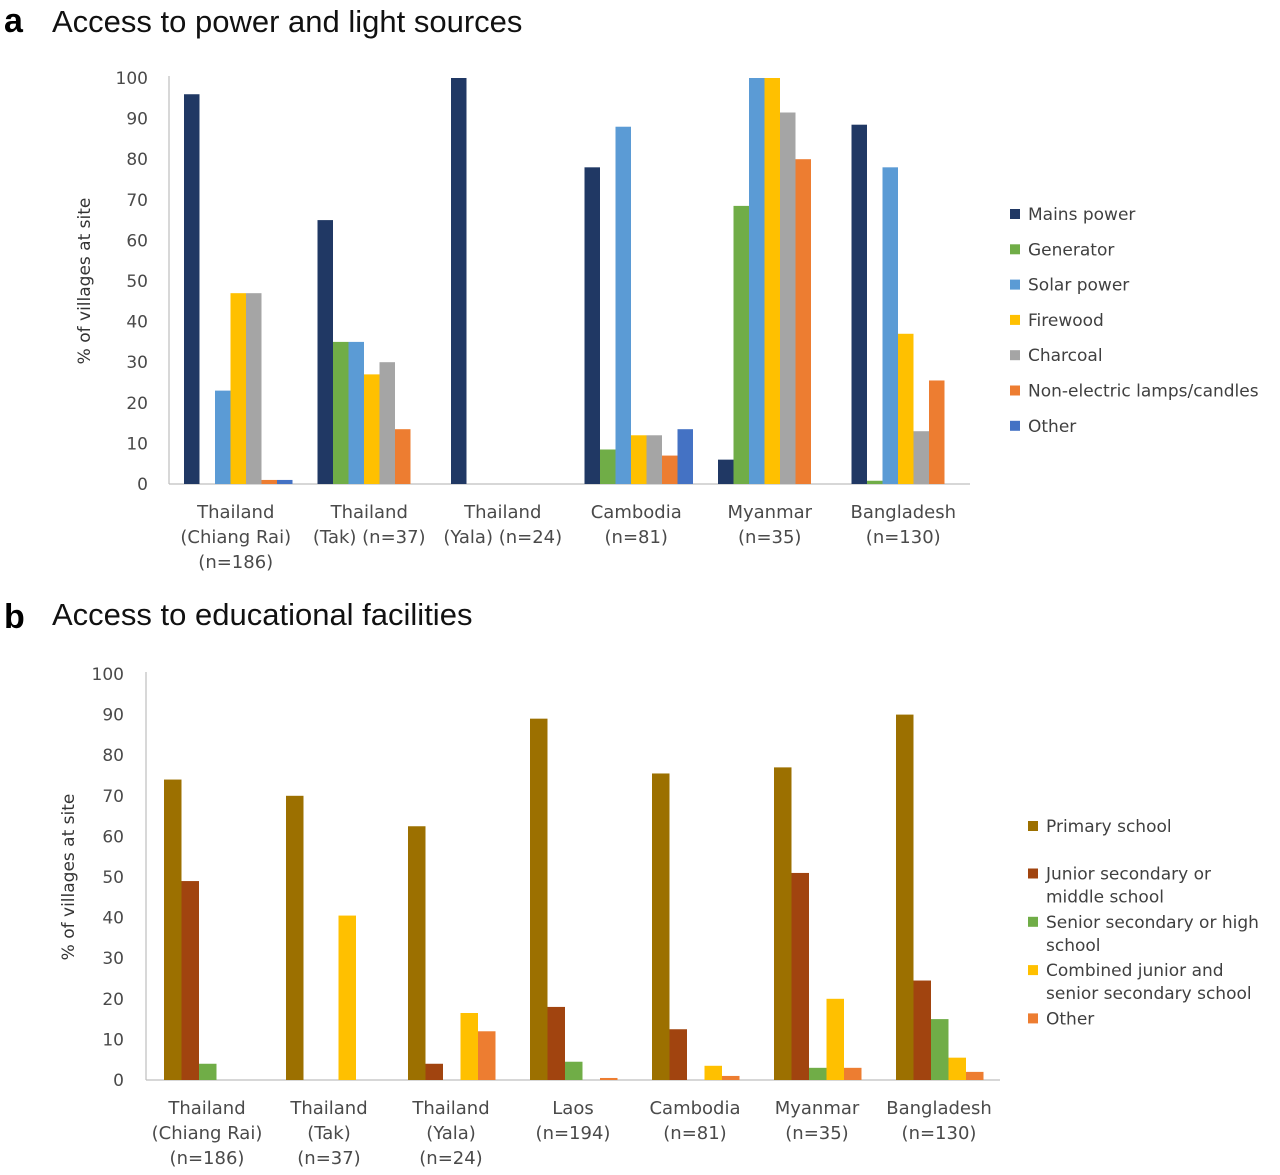 Image resolution: width=1280 pixels, height=1175 pixels. What do you see at coordinates (235, 537) in the screenshot?
I see `category-label: (Chiang Rai)` at bounding box center [235, 537].